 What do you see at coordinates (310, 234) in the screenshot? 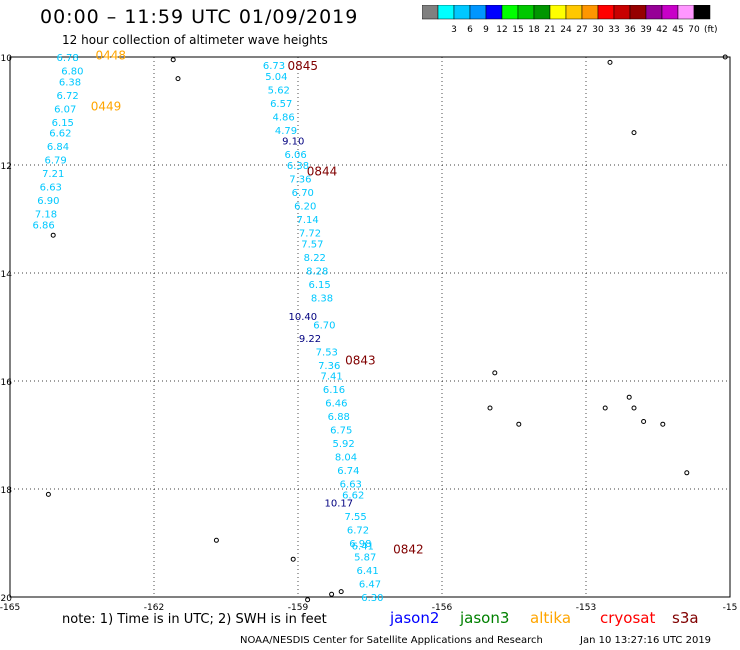
I see `wave-height-label: 7.72` at bounding box center [310, 234].